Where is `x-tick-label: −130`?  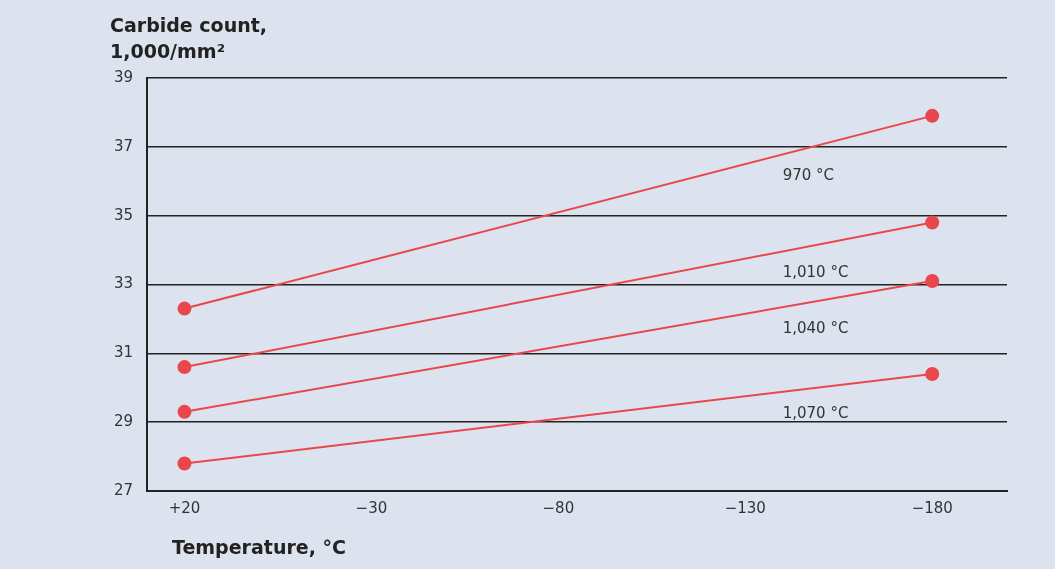
x-tick-label: −130 is located at coordinates (745, 507).